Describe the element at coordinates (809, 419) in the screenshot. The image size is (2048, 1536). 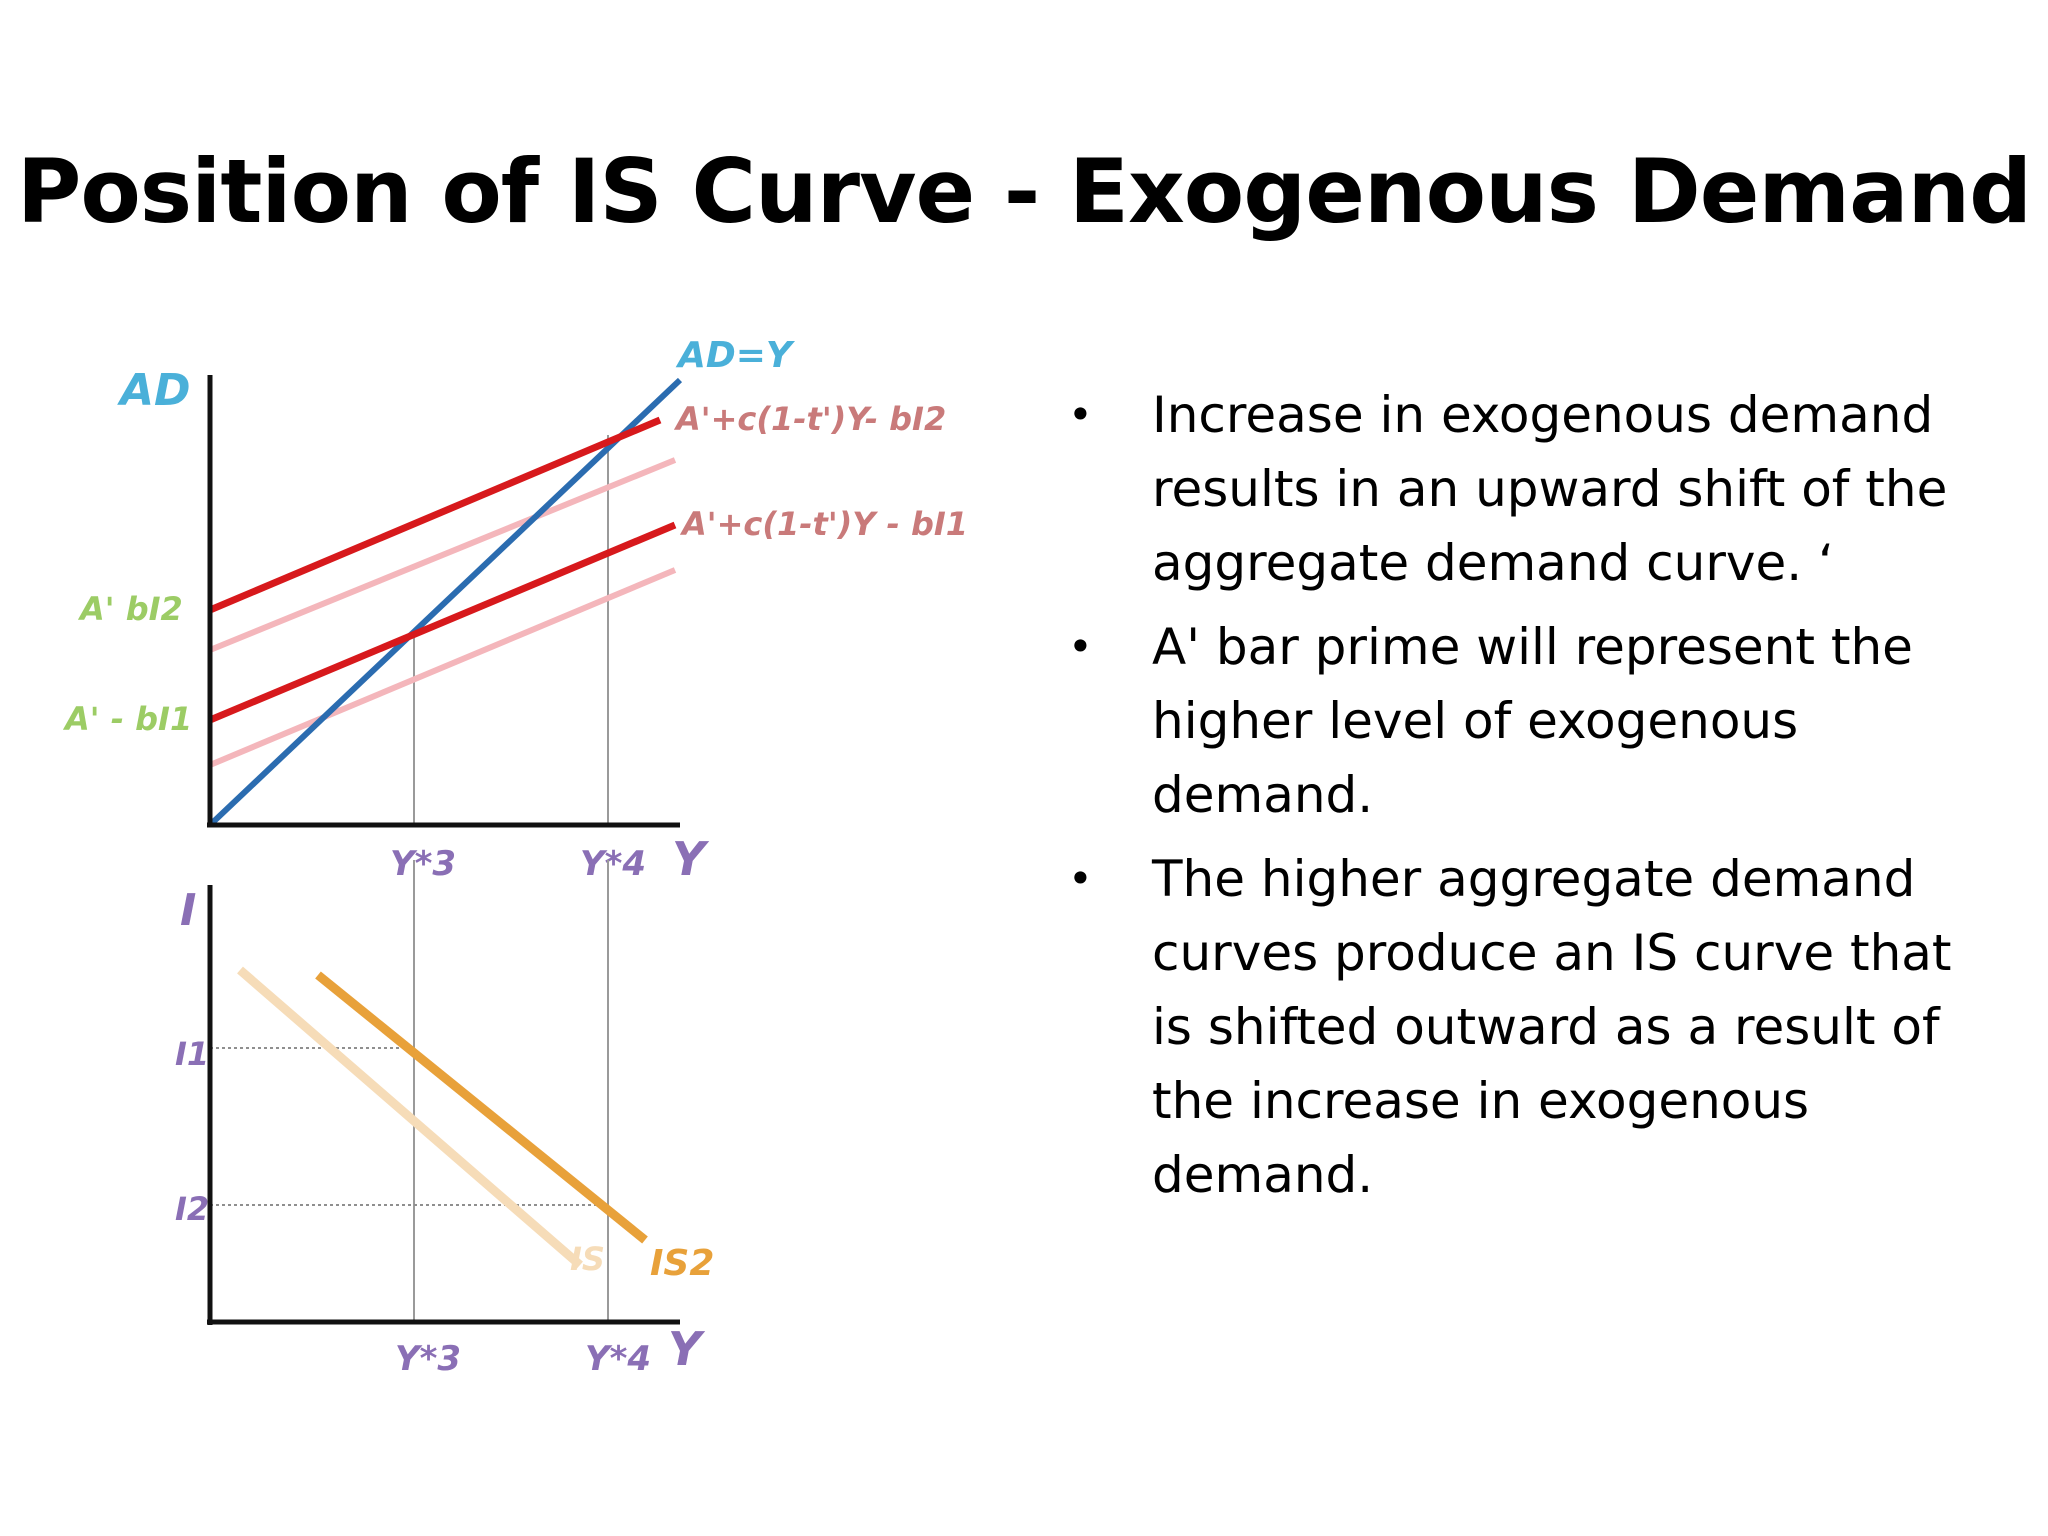
I see `ad-line-high-label: A'+c(1-t')Y- bI2` at that location.